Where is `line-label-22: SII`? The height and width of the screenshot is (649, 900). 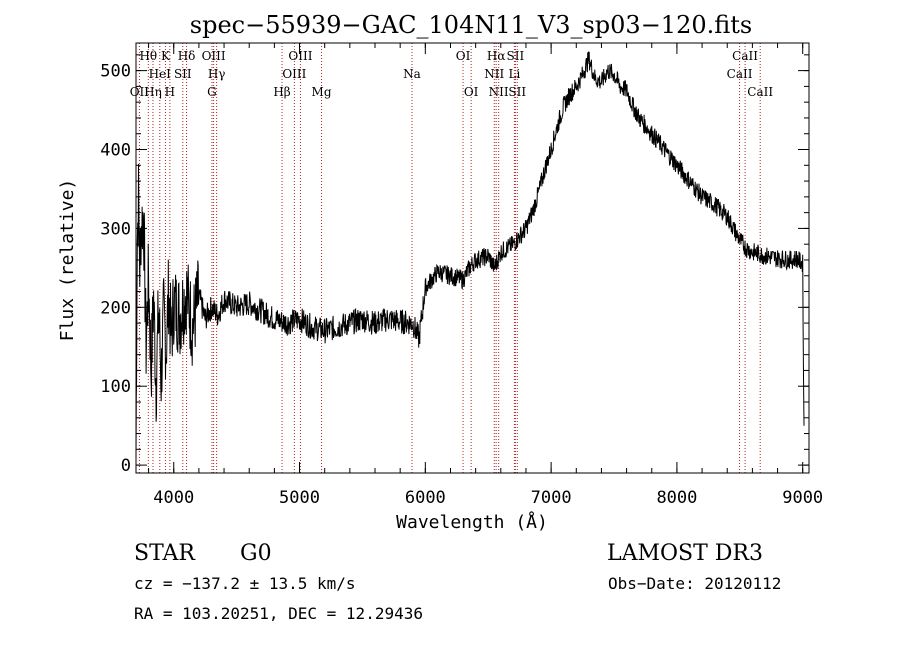
line-label-22: SII is located at coordinates (516, 56).